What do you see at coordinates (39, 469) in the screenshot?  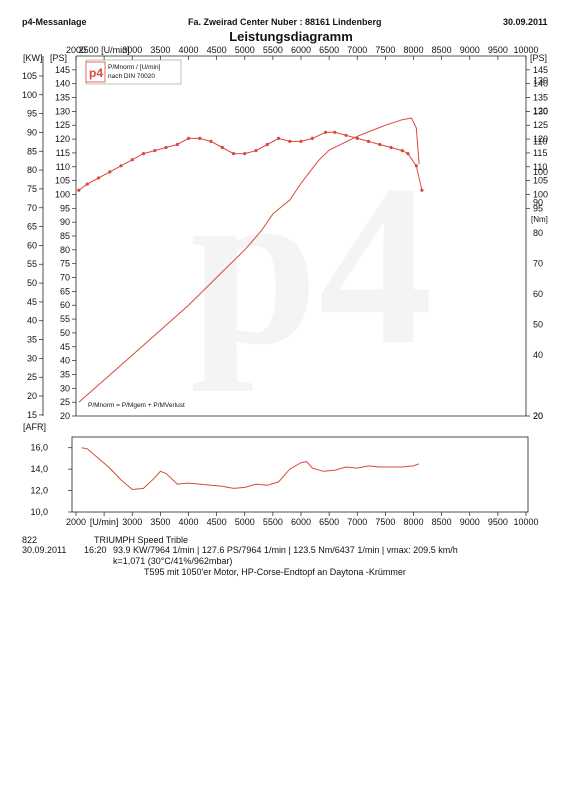 I see `afr-tick-label: 14,0` at bounding box center [39, 469].